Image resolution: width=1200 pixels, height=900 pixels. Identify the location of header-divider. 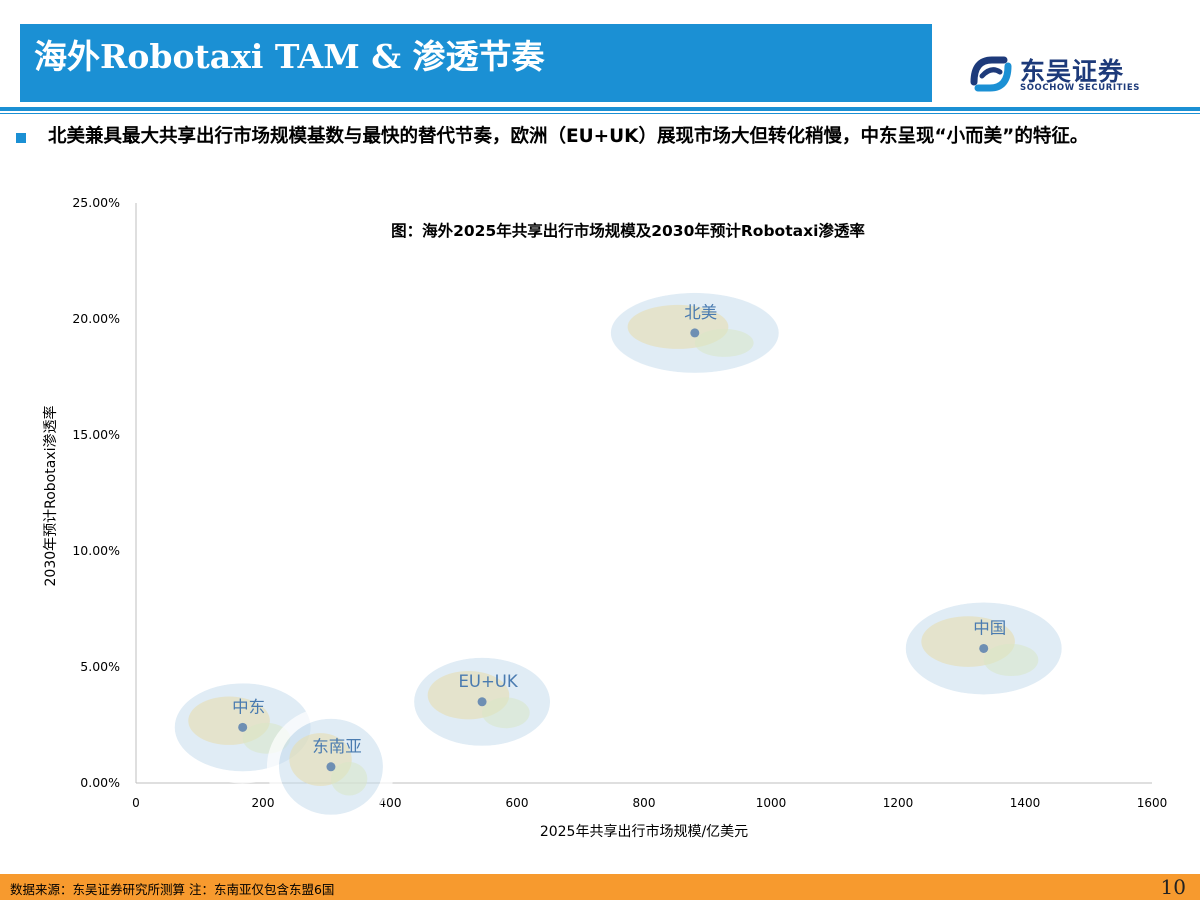
(600, 109).